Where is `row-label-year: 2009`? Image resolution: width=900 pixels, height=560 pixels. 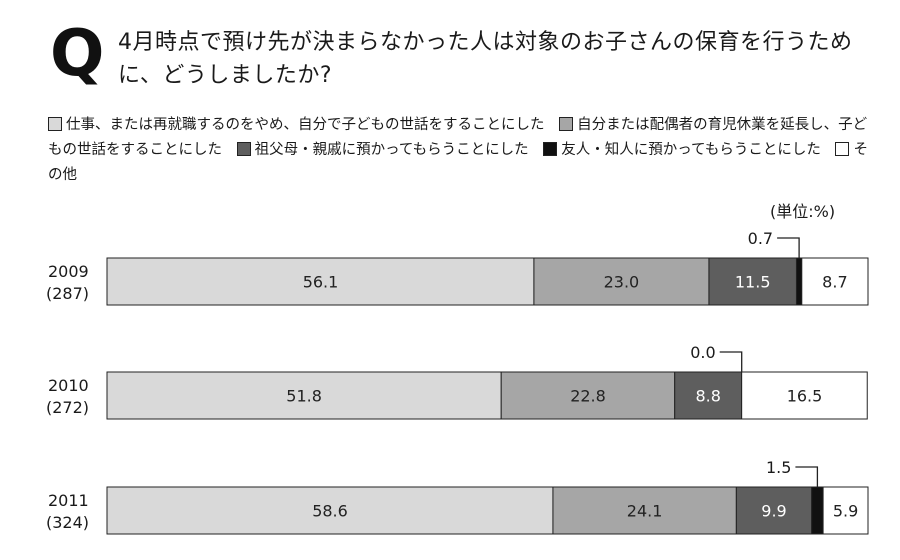
row-label-year: 2009 is located at coordinates (68, 271).